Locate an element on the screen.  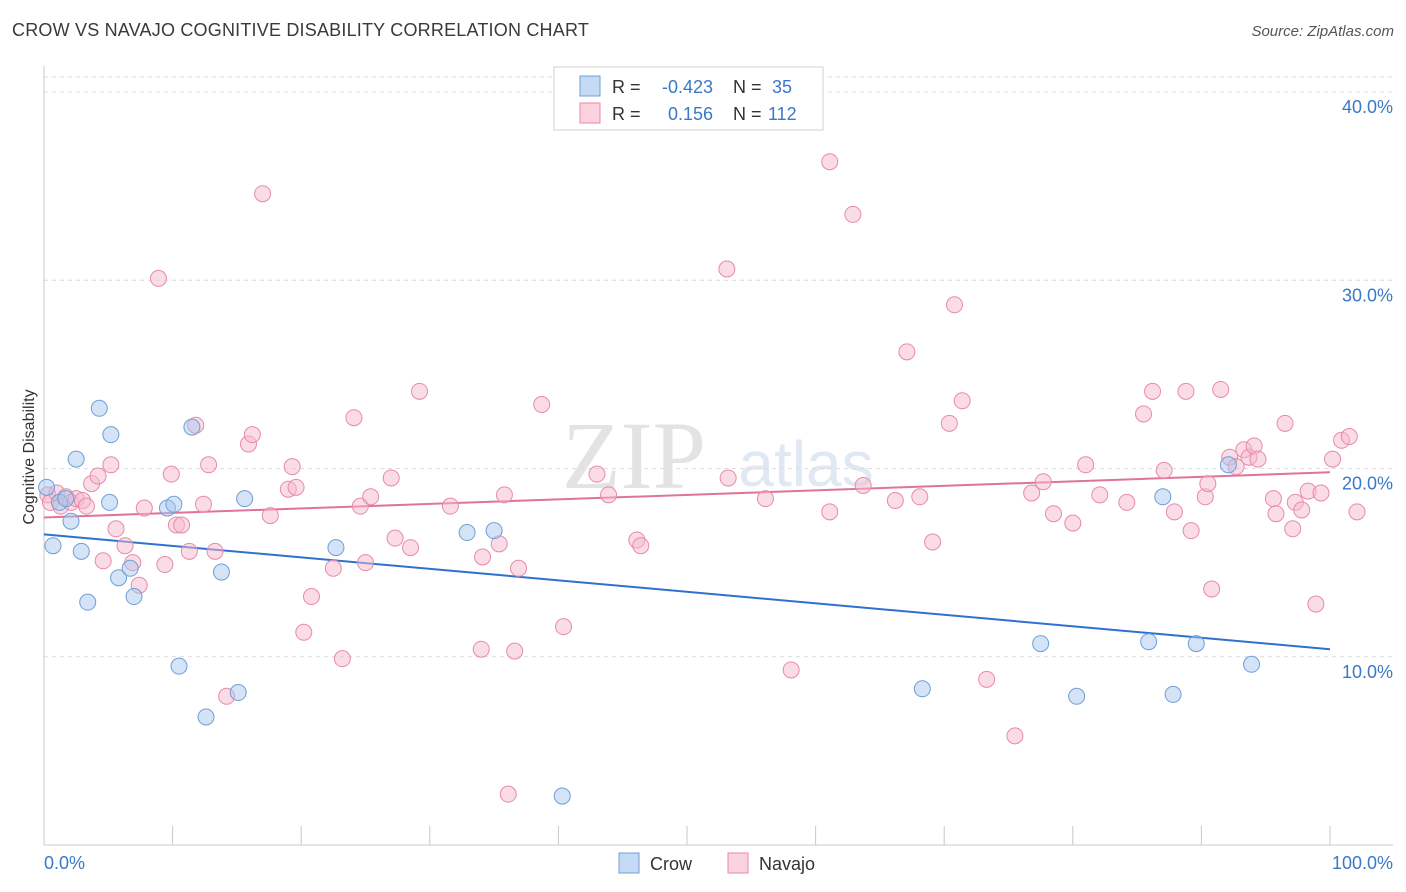
y-tick-label: 20.0% is located at coordinates (1367, 484).